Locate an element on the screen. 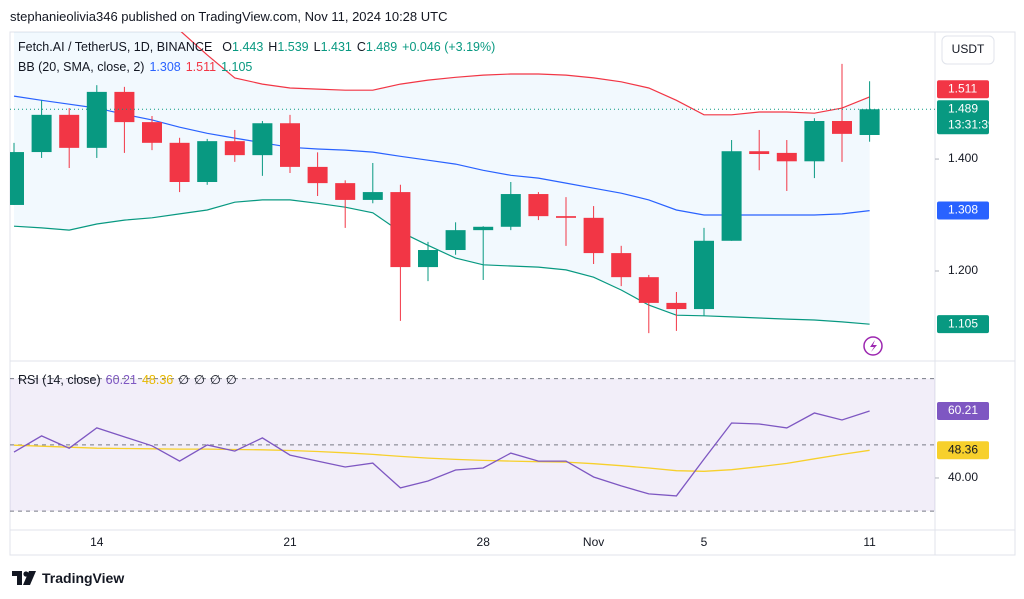  x-tick-label: 14 is located at coordinates (97, 542).